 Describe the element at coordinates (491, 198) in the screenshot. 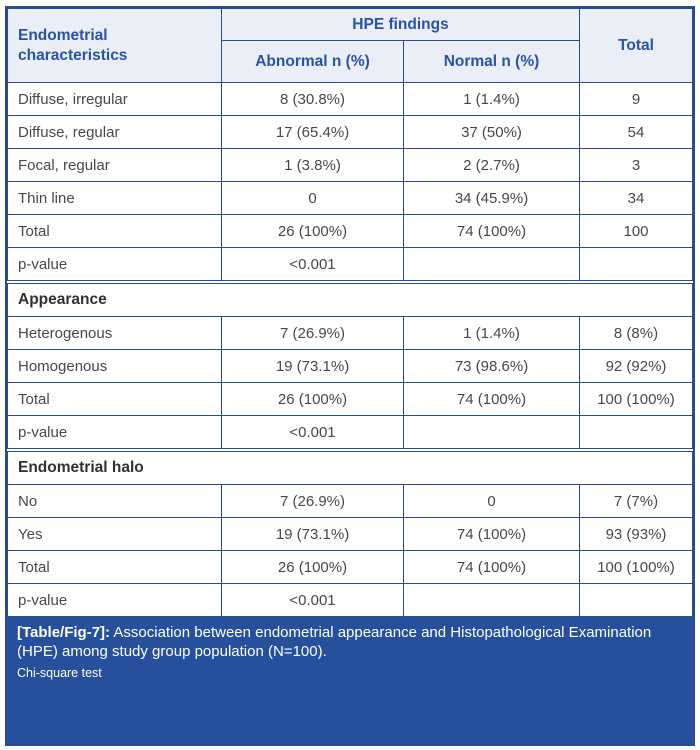

I see `normal-cell: 34 (45.9%)` at that location.